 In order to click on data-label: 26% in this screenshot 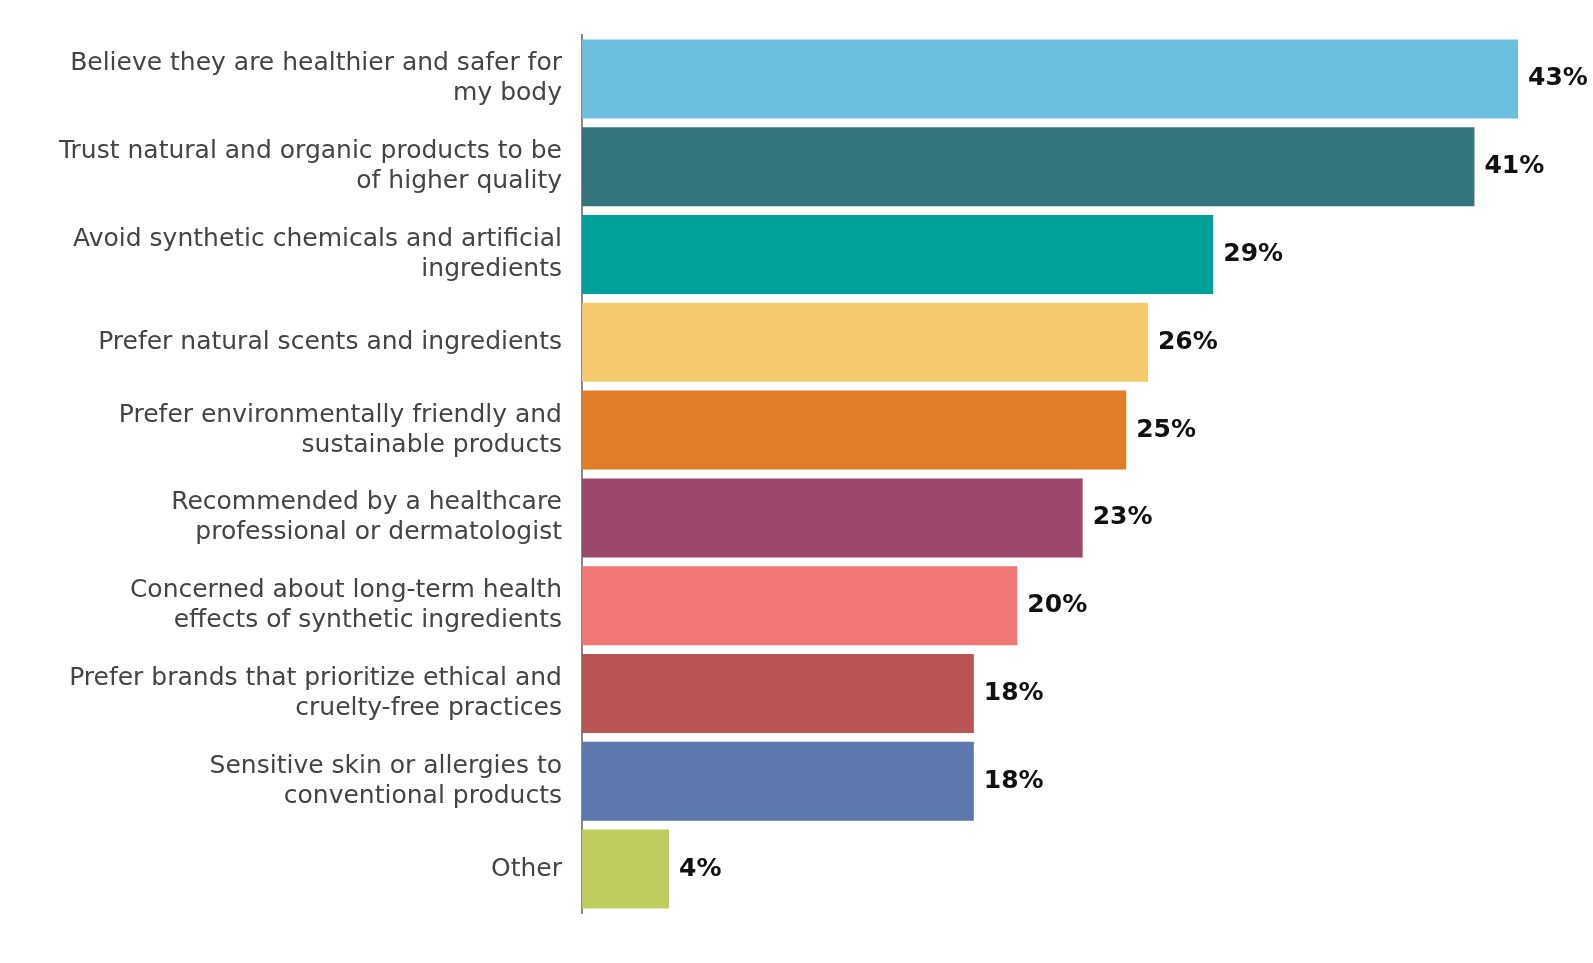, I will do `click(1187, 340)`.